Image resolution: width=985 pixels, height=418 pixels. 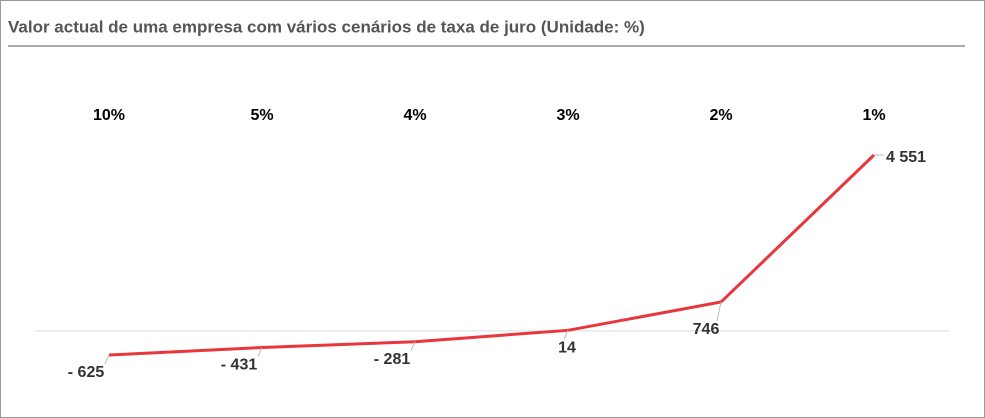 What do you see at coordinates (86, 372) in the screenshot?
I see `value-label: - 625` at bounding box center [86, 372].